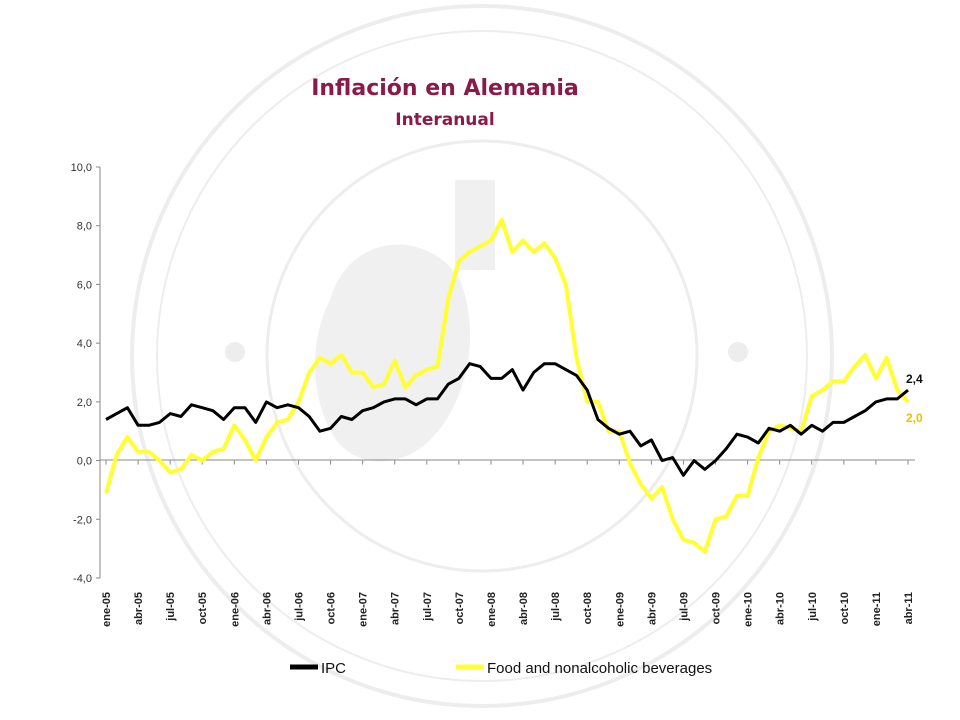 Image resolution: width=960 pixels, height=720 pixels. What do you see at coordinates (428, 607) in the screenshot?
I see `x-tick-label: jul-07` at bounding box center [428, 607].